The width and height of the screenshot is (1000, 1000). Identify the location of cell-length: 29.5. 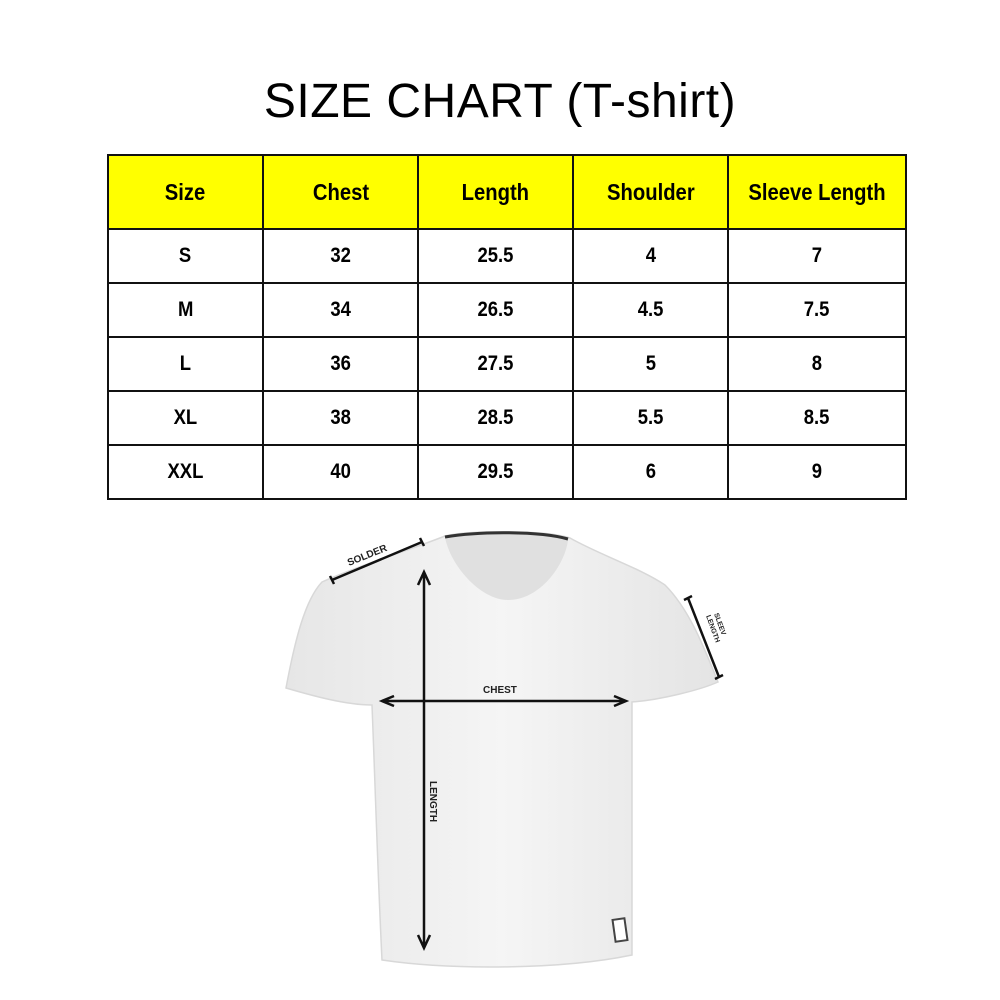
(495, 472).